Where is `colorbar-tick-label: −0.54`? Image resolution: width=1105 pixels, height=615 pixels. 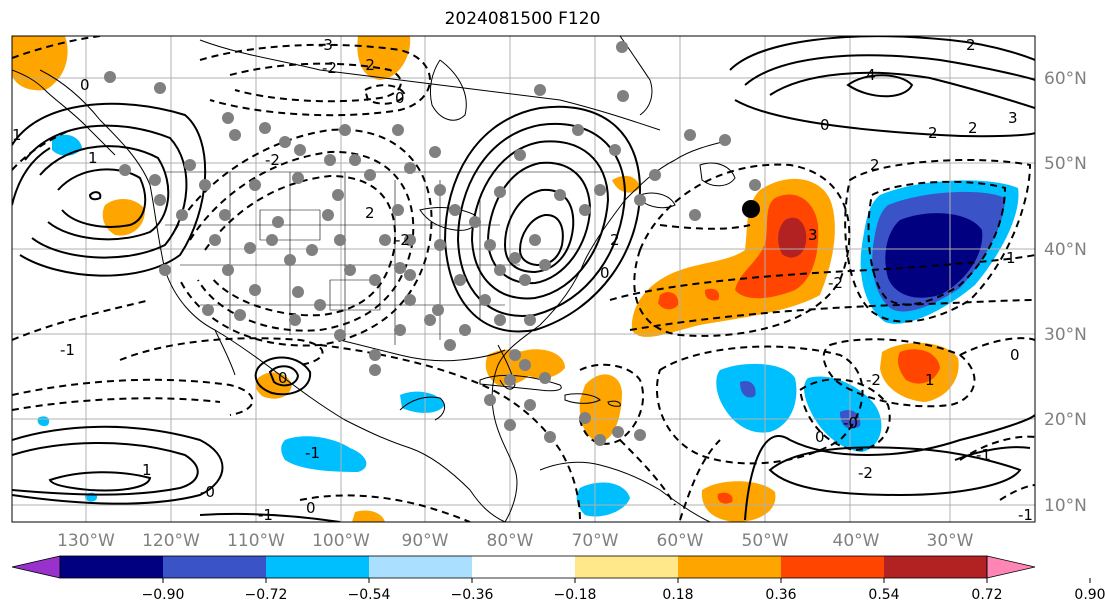
colorbar-tick-label: −0.54 is located at coordinates (369, 595).